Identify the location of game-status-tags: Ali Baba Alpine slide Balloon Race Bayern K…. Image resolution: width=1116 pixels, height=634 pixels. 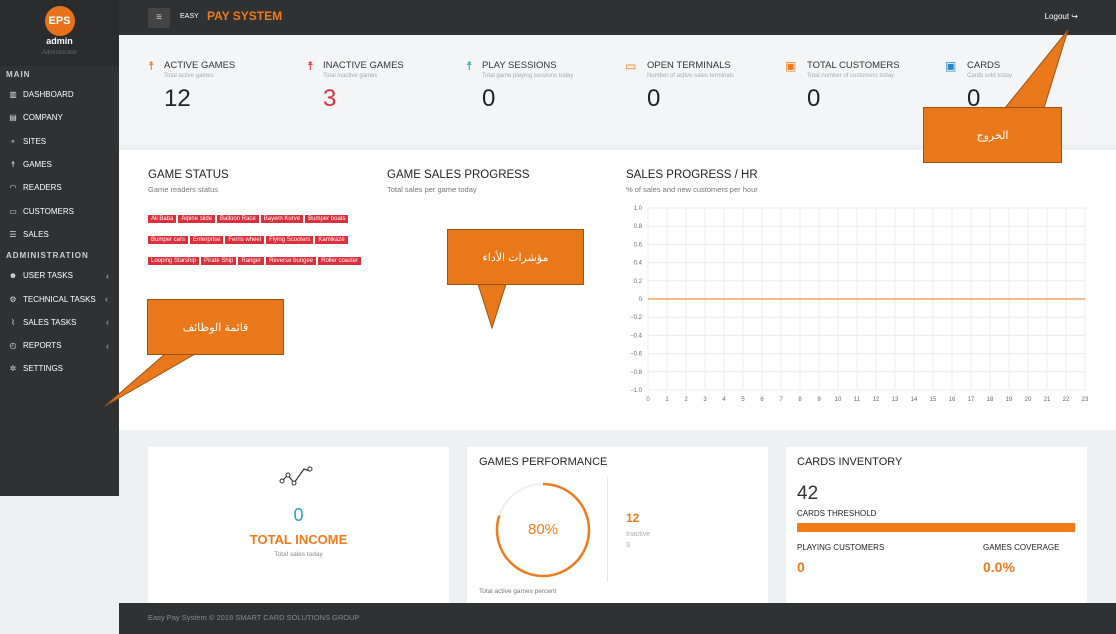
(263, 238).